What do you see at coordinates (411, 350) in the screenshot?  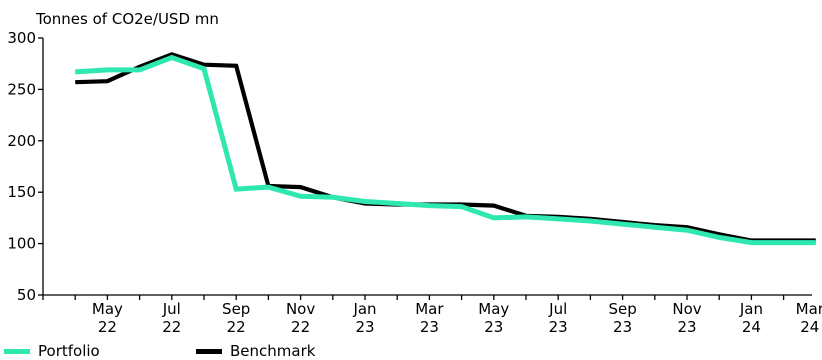 I see `legend: Portfolio Benchmark` at bounding box center [411, 350].